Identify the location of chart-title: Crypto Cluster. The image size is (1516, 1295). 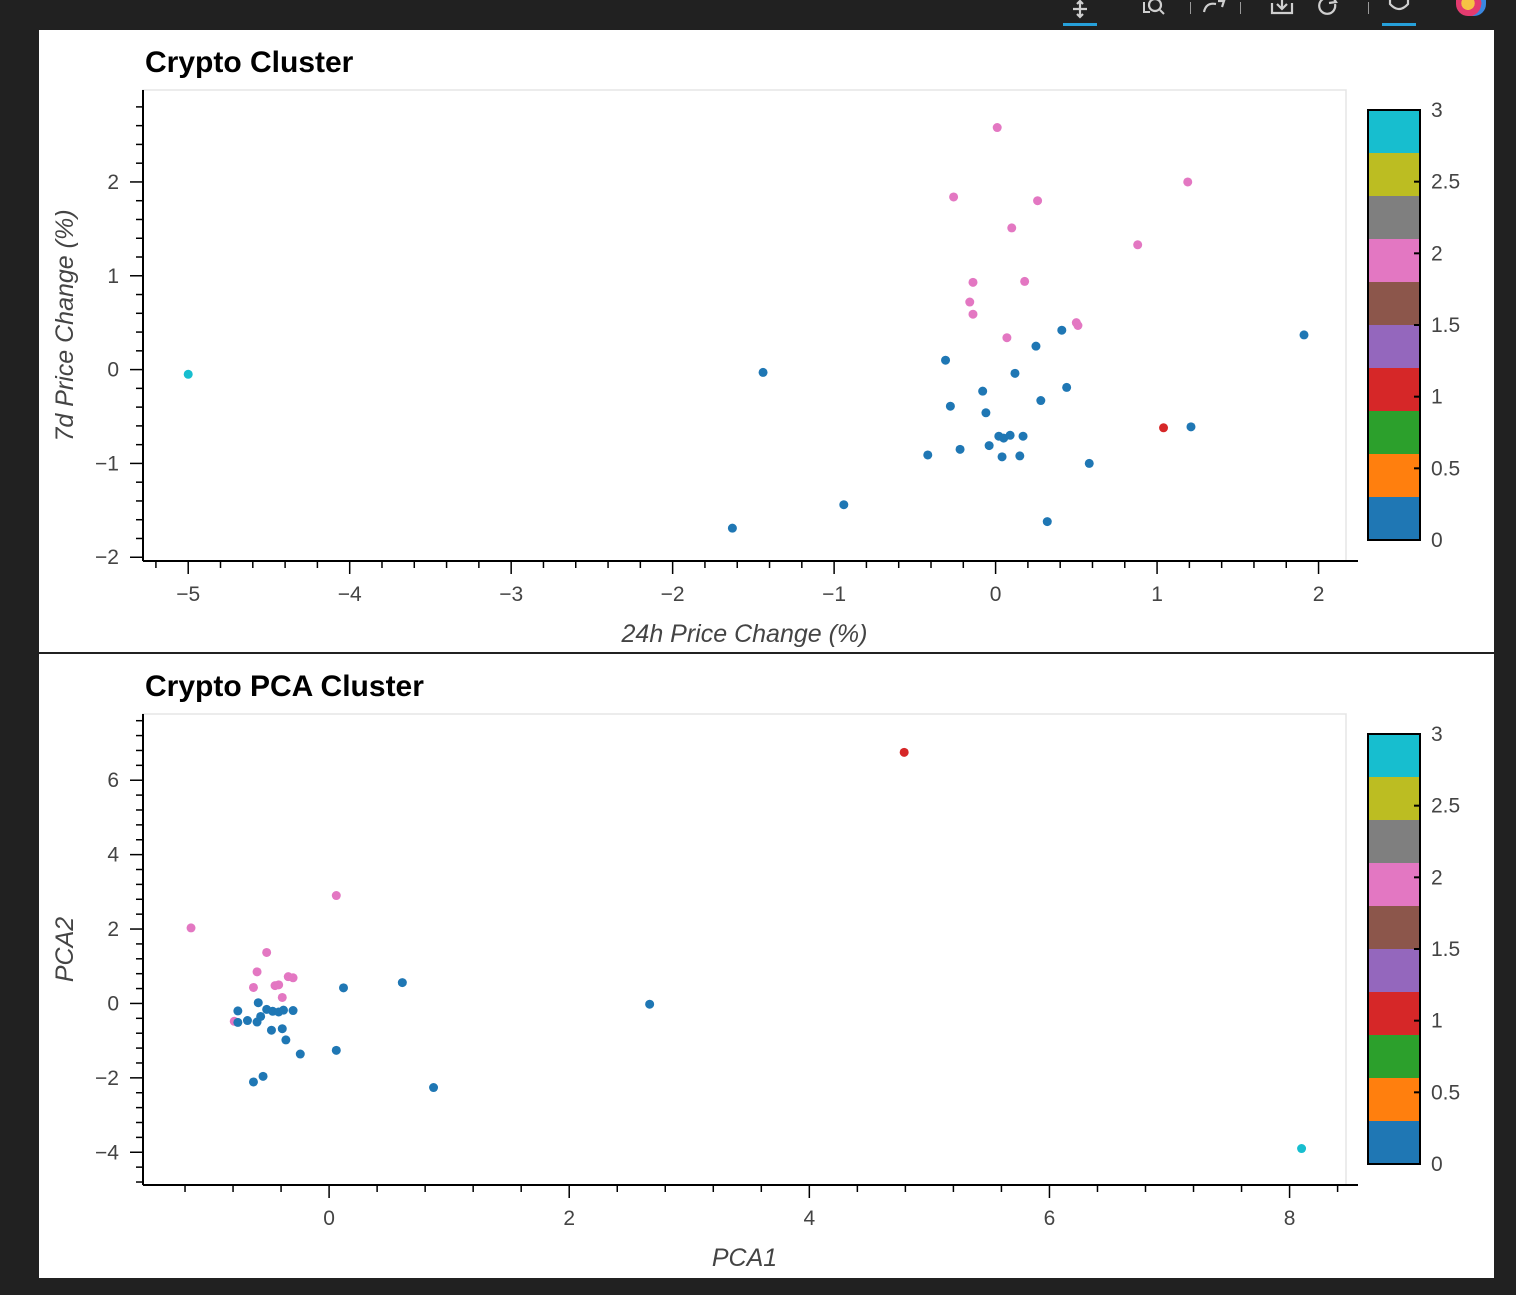
(249, 62).